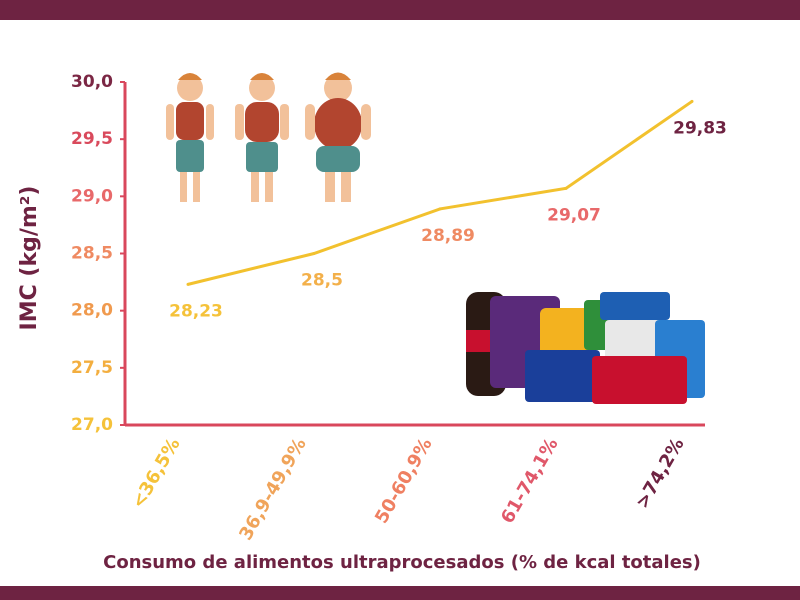 This screenshot has height=600, width=800. Describe the element at coordinates (700, 128) in the screenshot. I see `value-label: 29,83` at that location.